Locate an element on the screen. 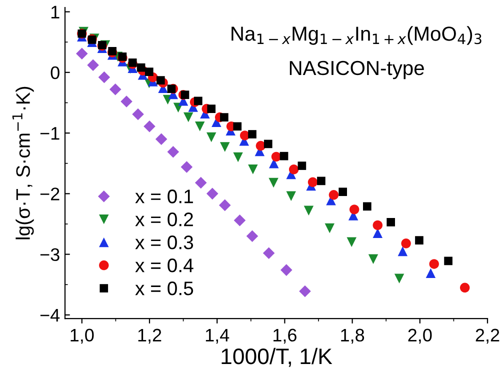 This screenshot has height=377, width=500. legend-label: x = 0.2 is located at coordinates (164, 219).